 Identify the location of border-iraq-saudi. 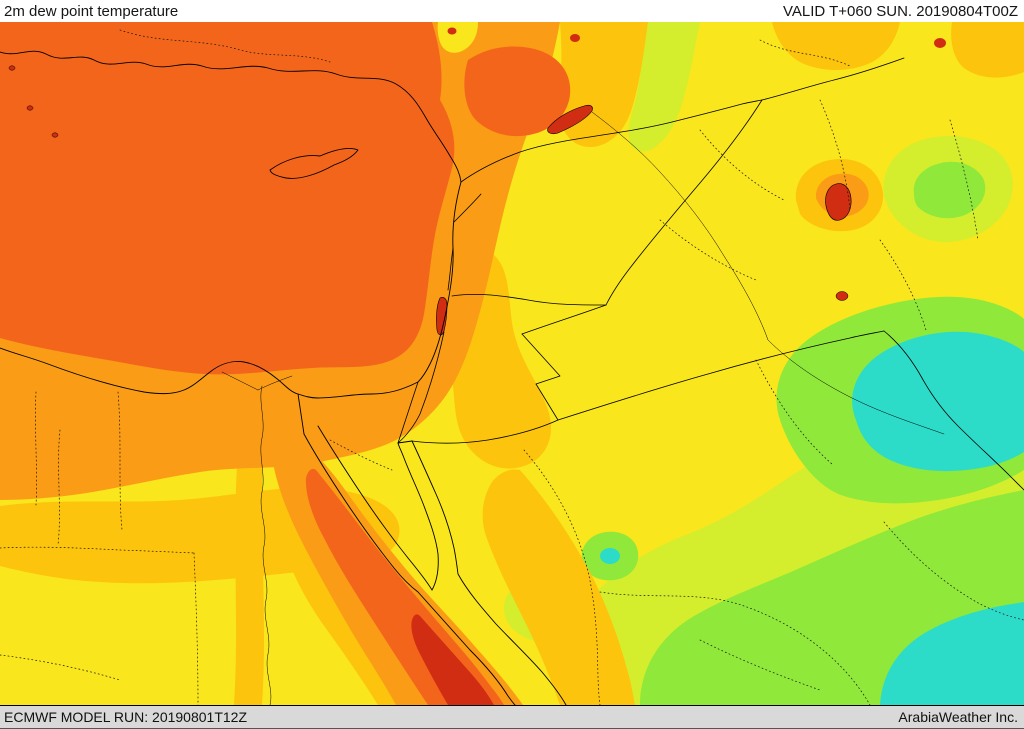
(721, 375).